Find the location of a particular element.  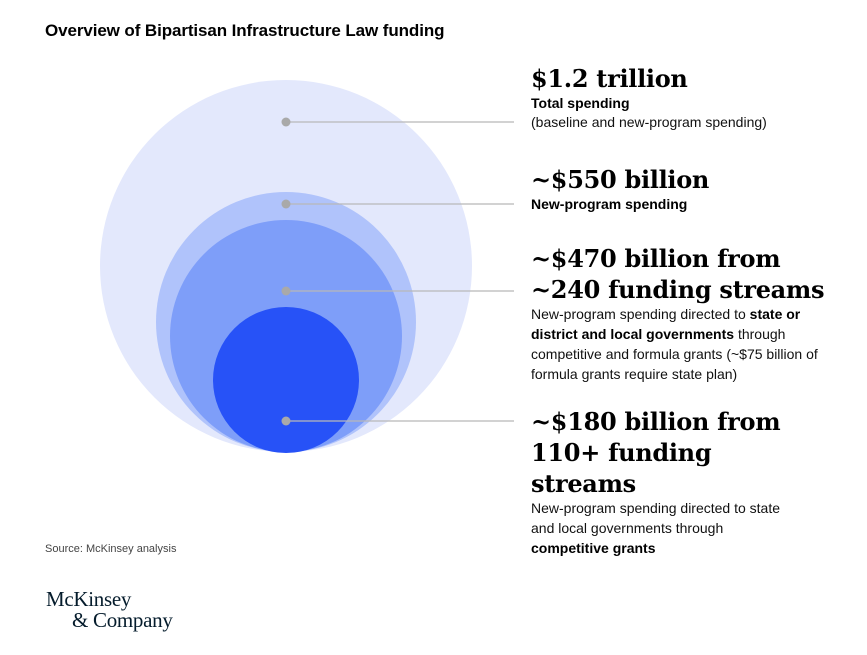

logo-line2: & Company is located at coordinates (122, 620).